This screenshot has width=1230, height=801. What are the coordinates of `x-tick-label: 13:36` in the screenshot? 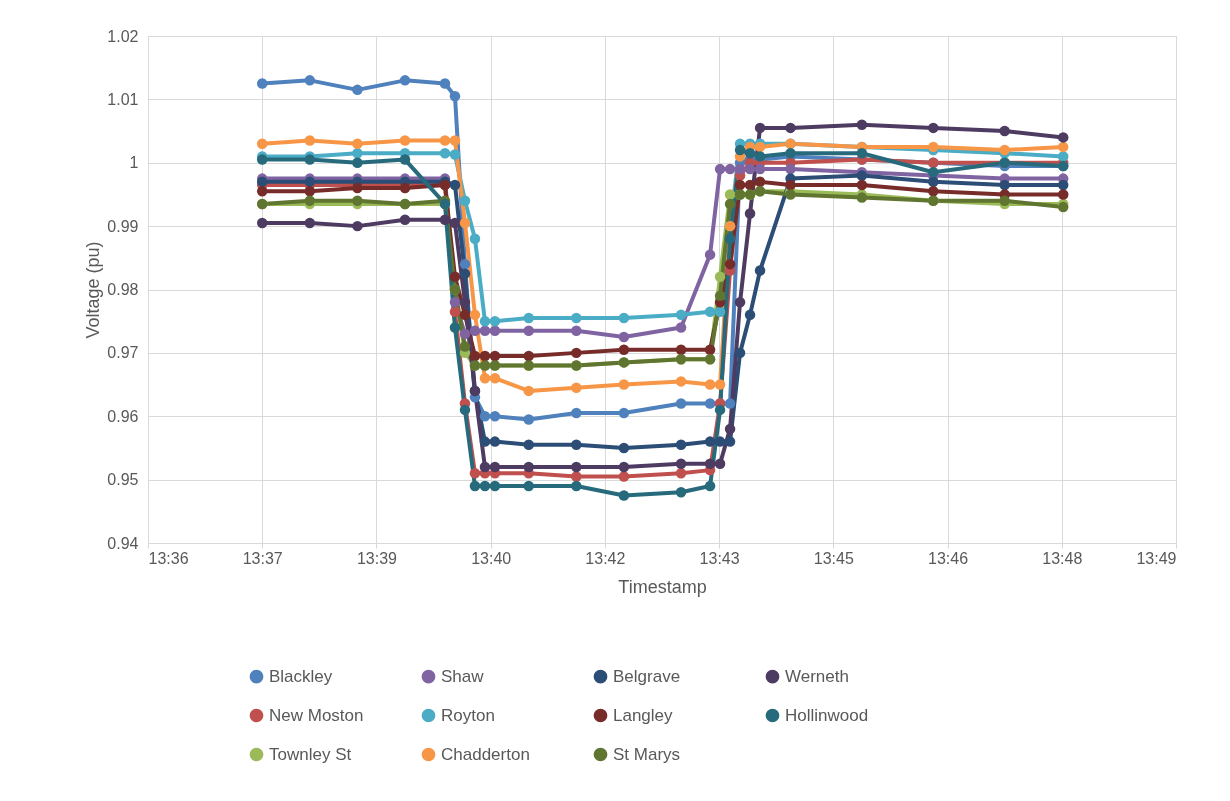 It's located at (168, 558).